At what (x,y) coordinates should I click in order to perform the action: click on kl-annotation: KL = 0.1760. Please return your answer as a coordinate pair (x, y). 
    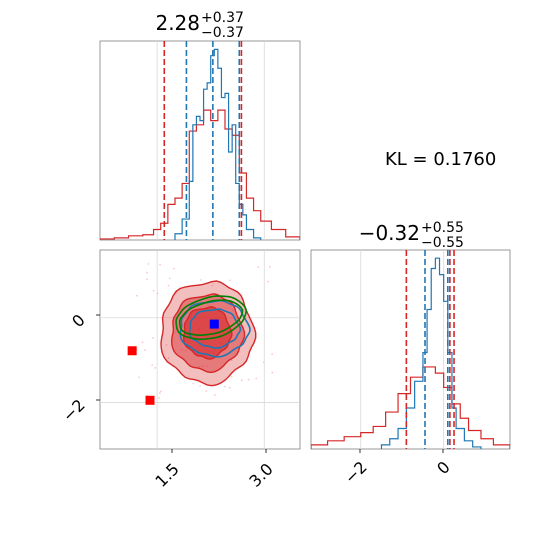
    Looking at the image, I should click on (440, 159).